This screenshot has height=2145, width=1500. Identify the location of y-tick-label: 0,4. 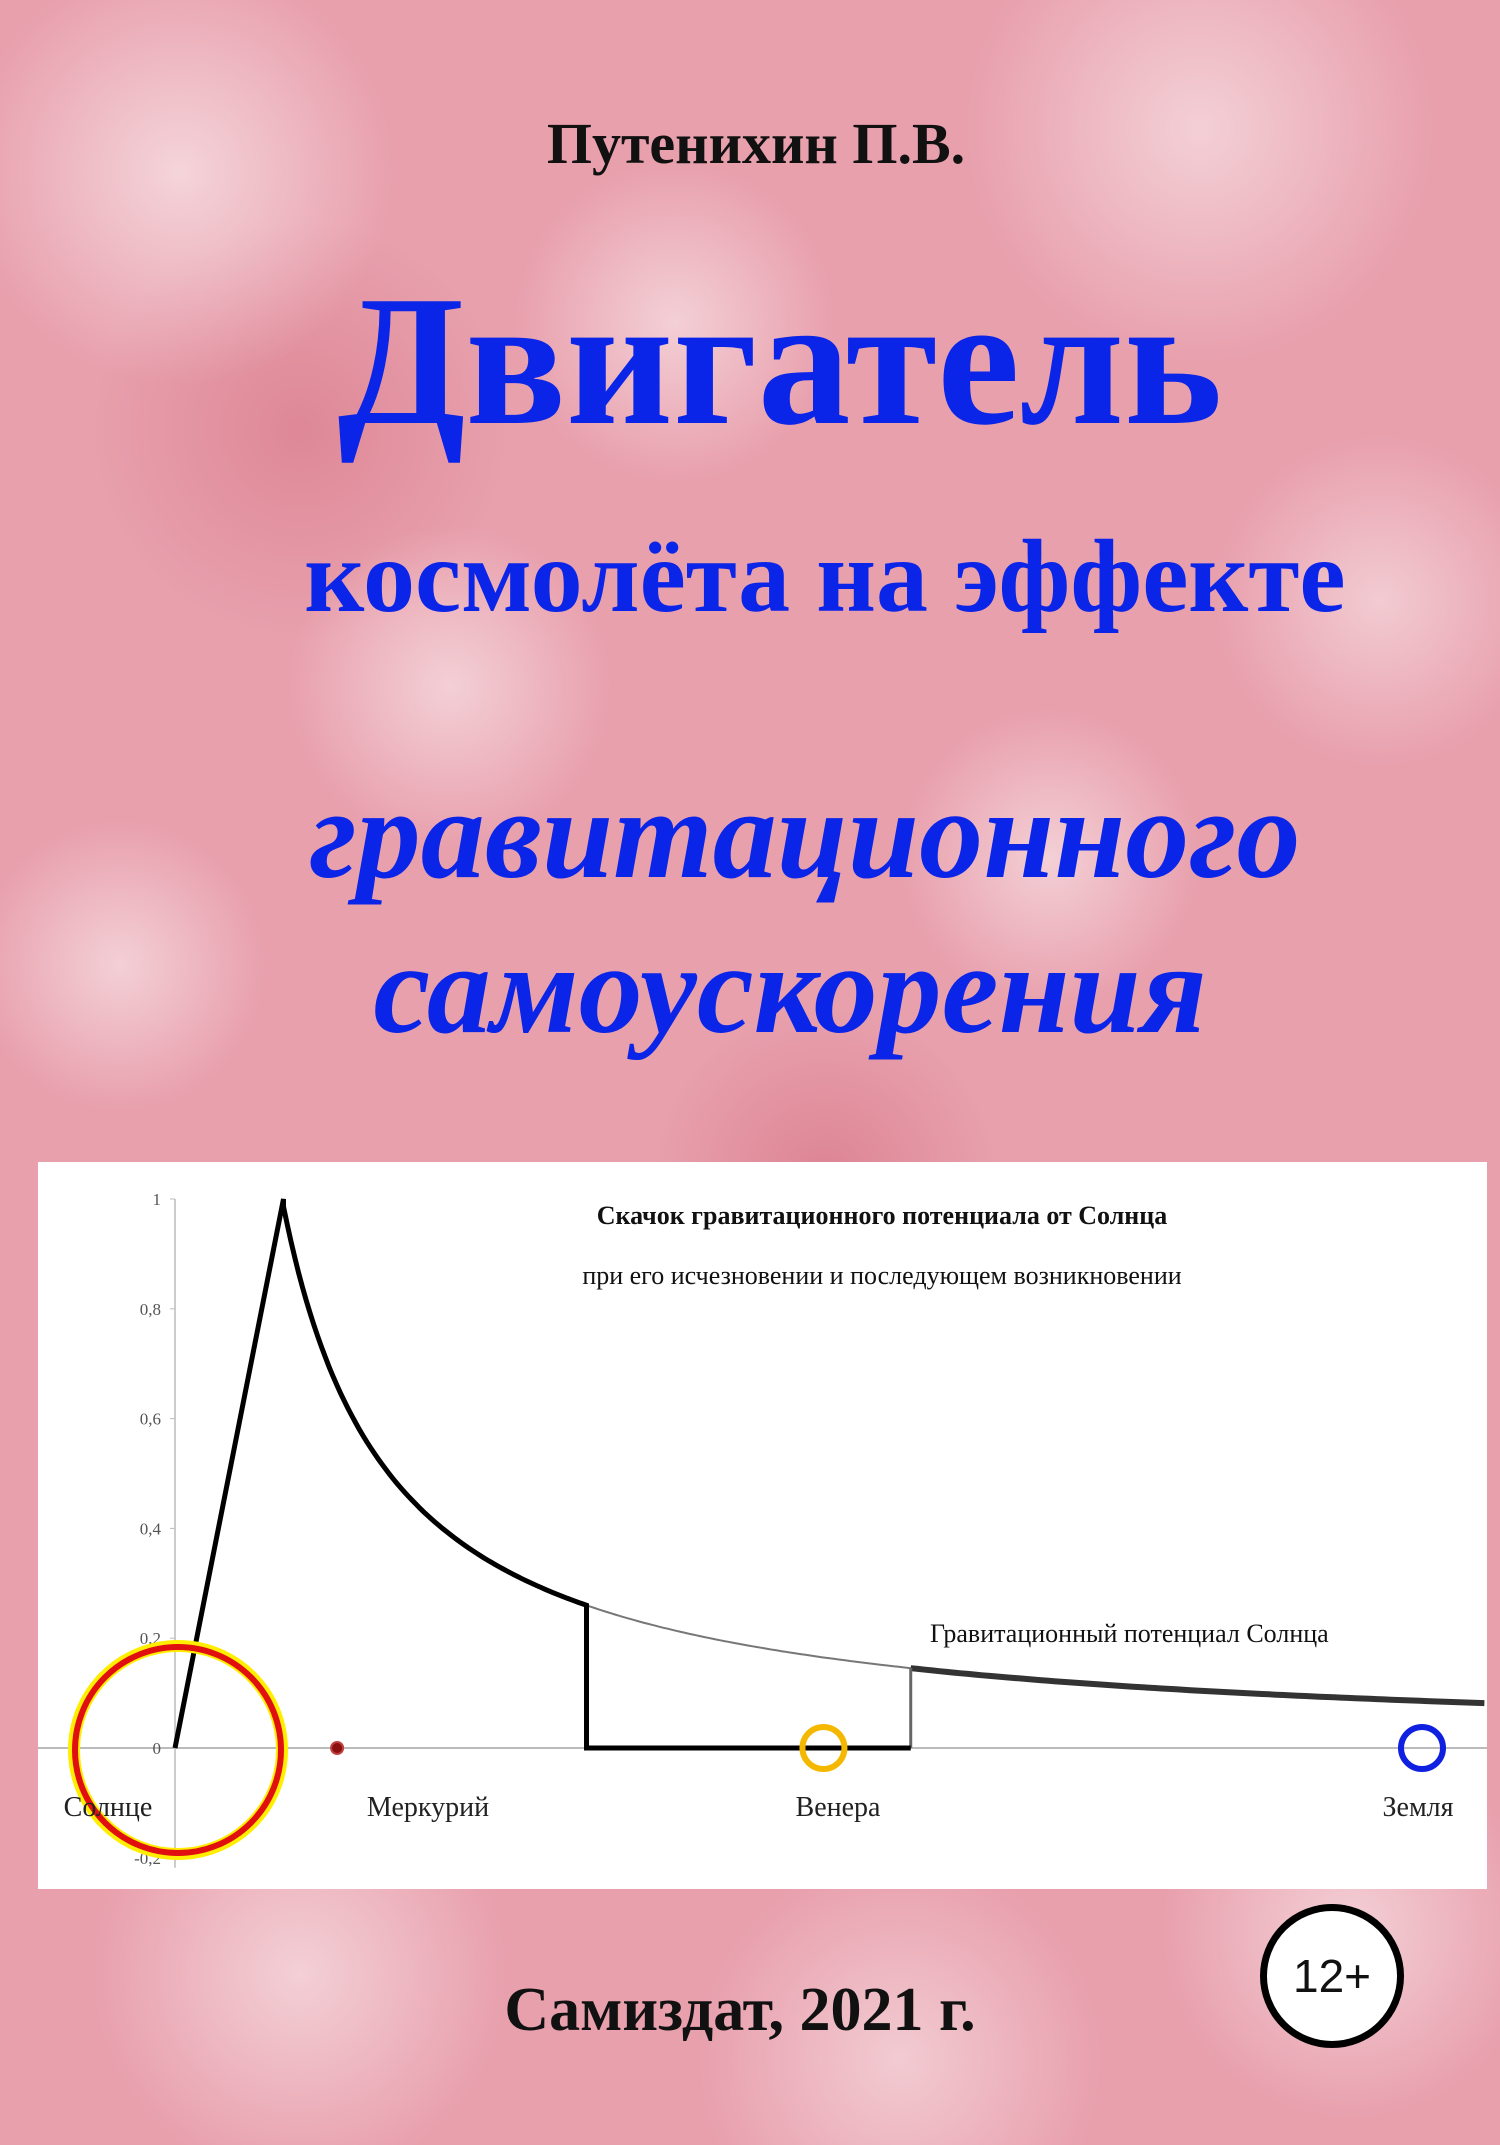
(151, 1528).